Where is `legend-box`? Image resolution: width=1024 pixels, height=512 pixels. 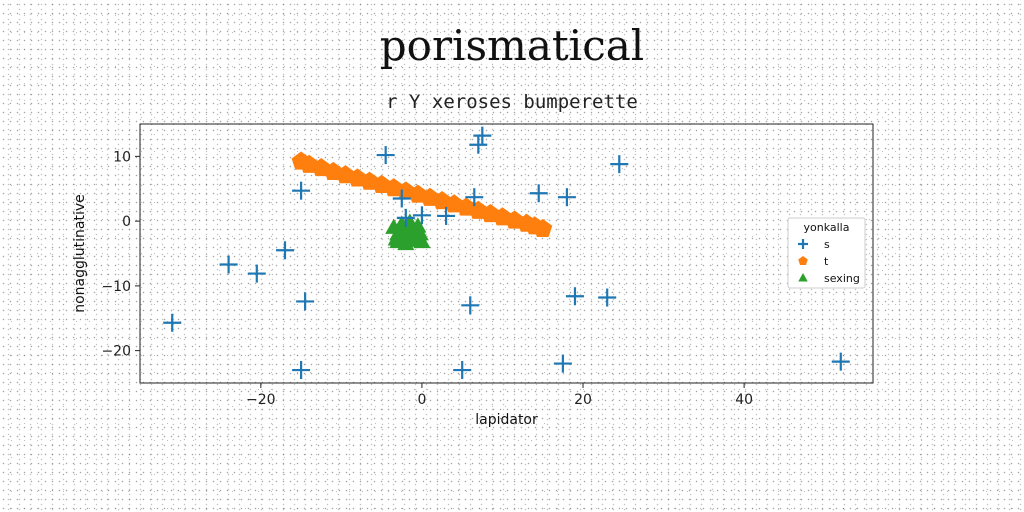
legend-box is located at coordinates (826, 253).